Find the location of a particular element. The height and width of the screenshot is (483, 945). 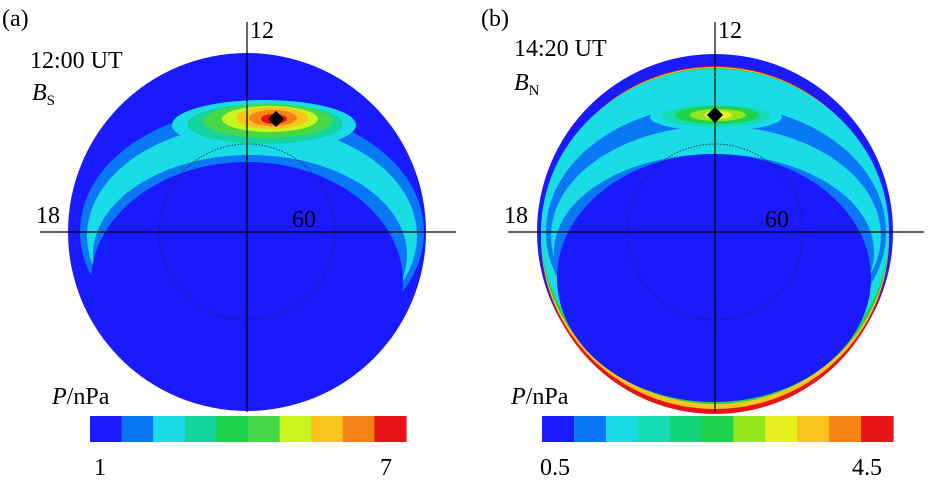

field-label-b: BN is located at coordinates (527, 84).